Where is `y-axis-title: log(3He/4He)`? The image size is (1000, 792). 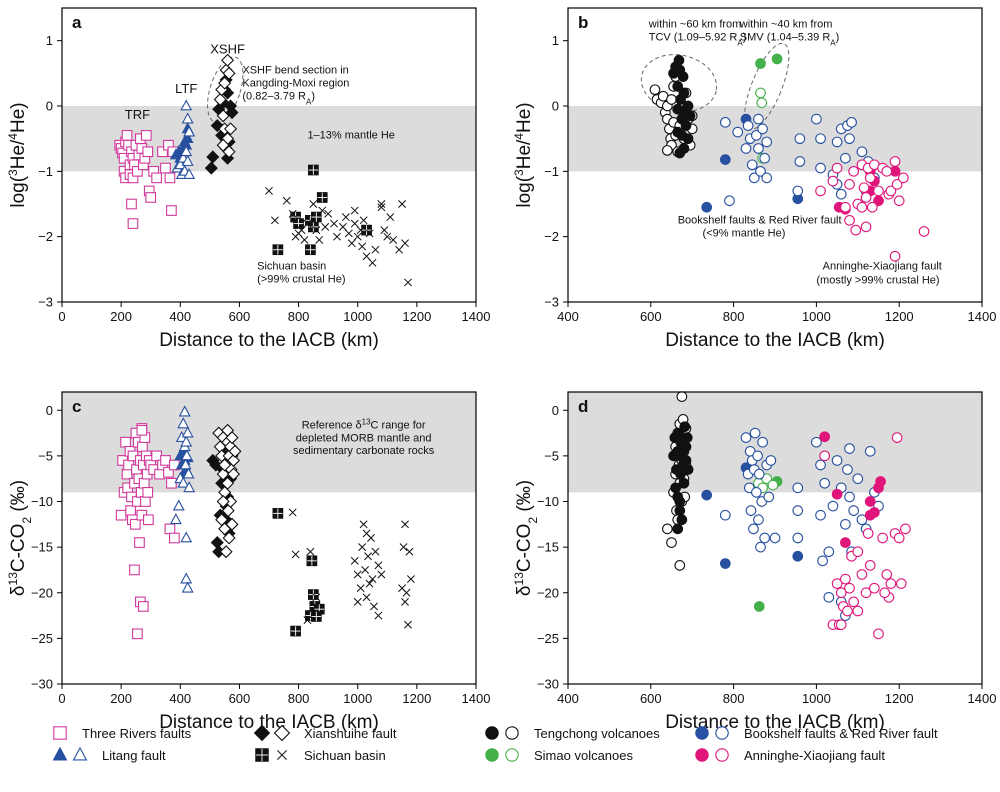
y-axis-title: log(3He/4He) is located at coordinates (523, 154).